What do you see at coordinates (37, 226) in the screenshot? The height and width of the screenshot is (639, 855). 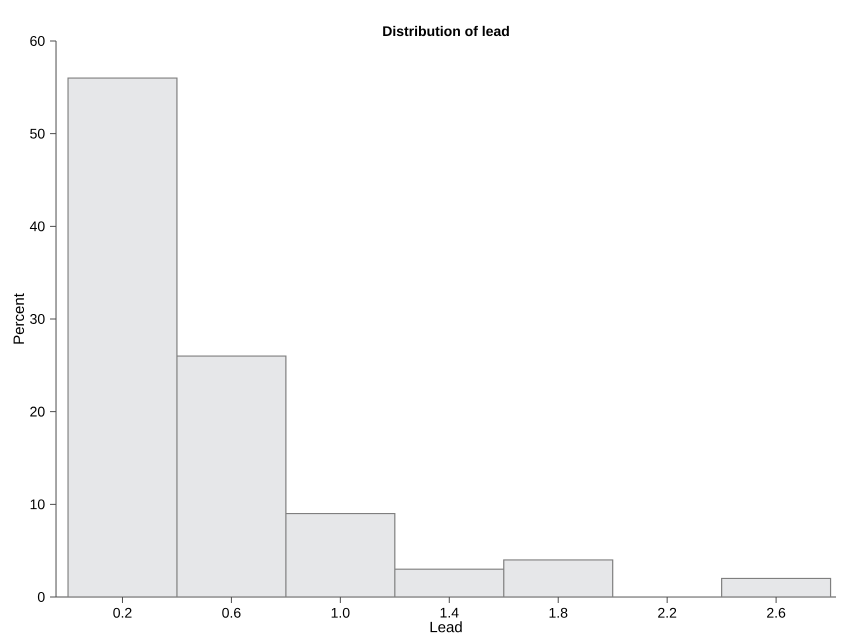 I see `y-tick-label: 40` at bounding box center [37, 226].